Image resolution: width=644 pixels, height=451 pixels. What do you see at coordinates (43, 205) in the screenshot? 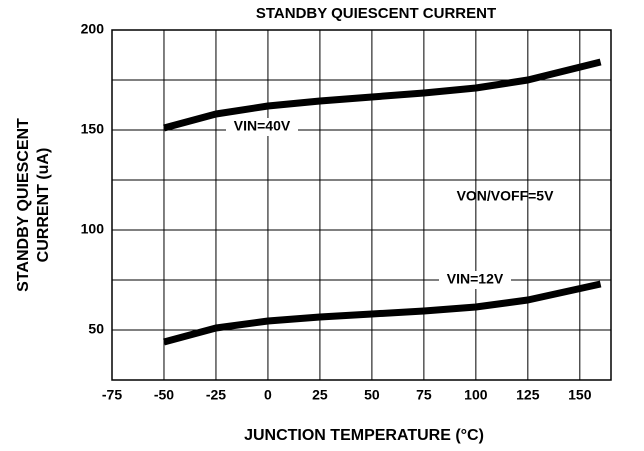
I see `y-axis-label: CURRENT (uA)` at bounding box center [43, 205].